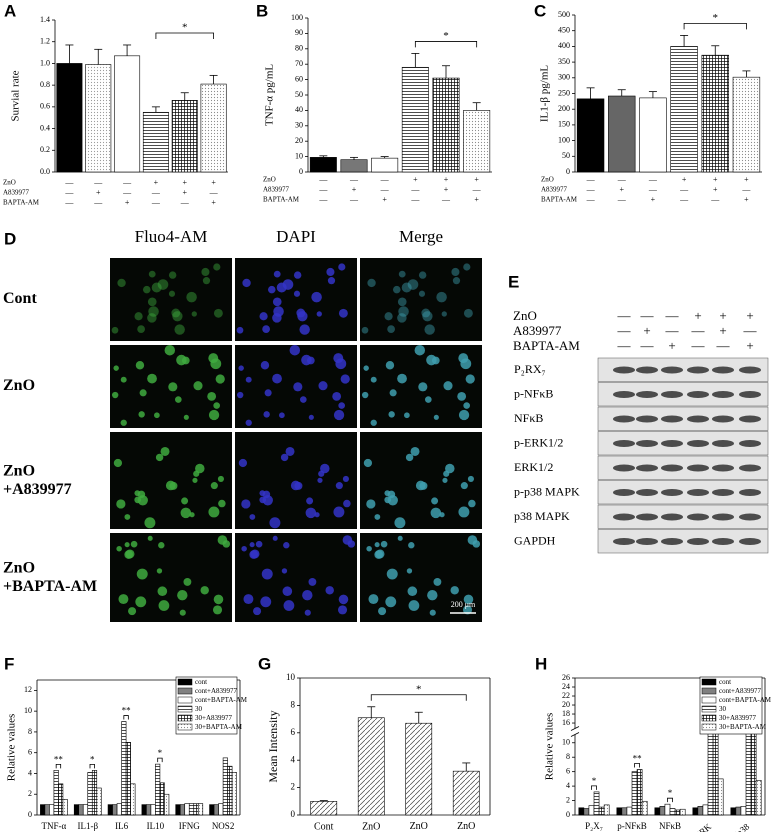 This screenshot has width=778, height=832. I want to click on row-label: ZnO +BAPTA-AM, so click(50, 576).